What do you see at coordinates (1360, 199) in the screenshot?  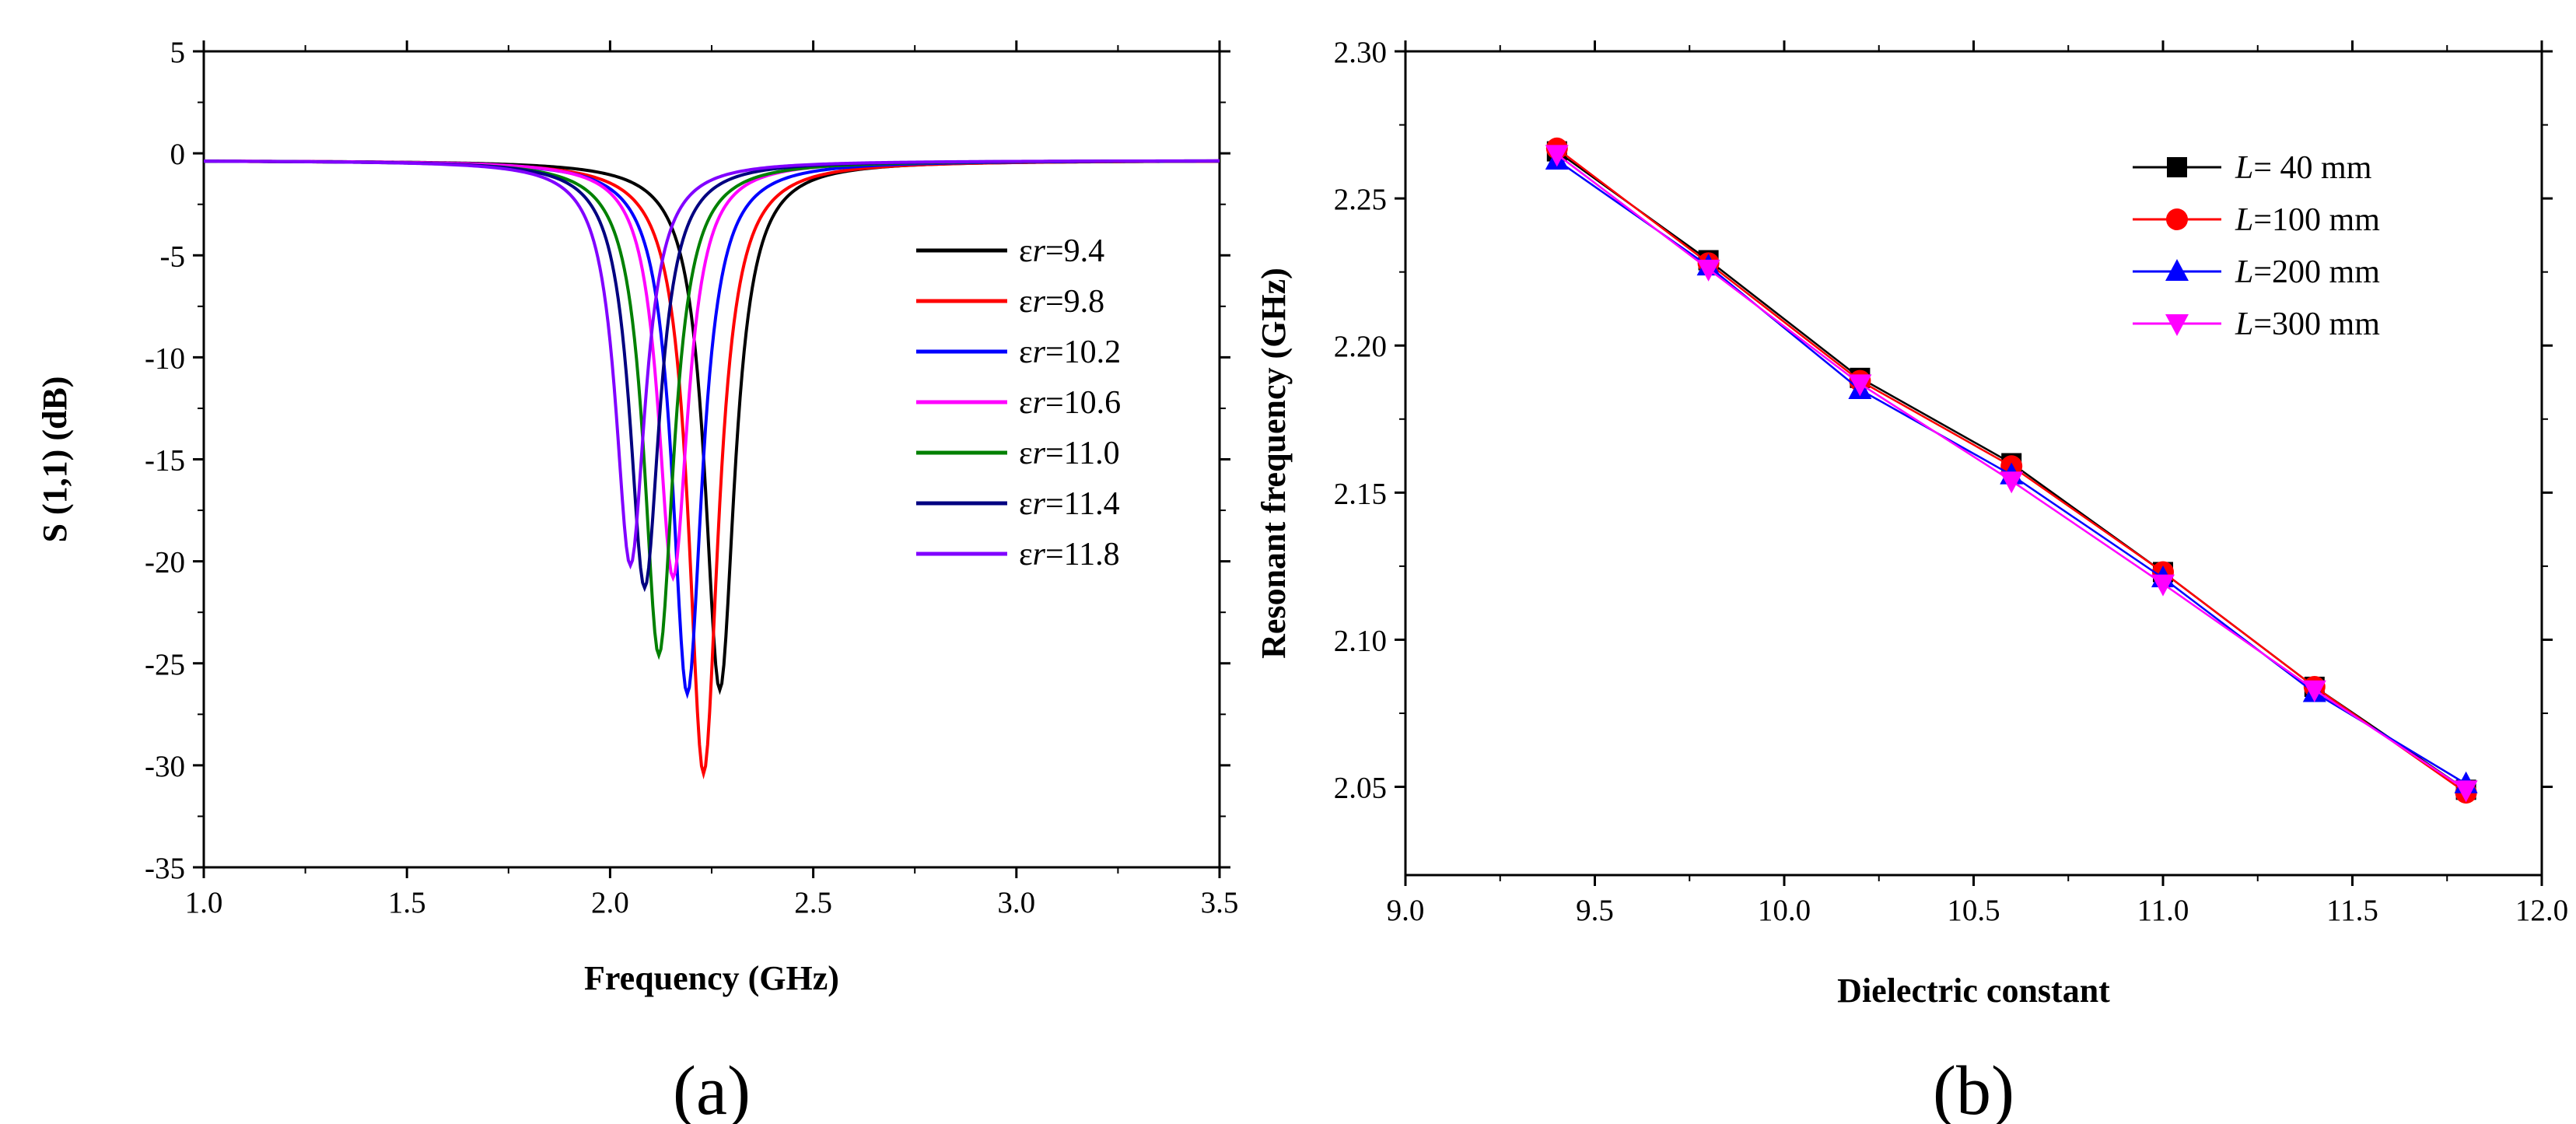 I see `y-tick-label: 2.25` at bounding box center [1360, 199].